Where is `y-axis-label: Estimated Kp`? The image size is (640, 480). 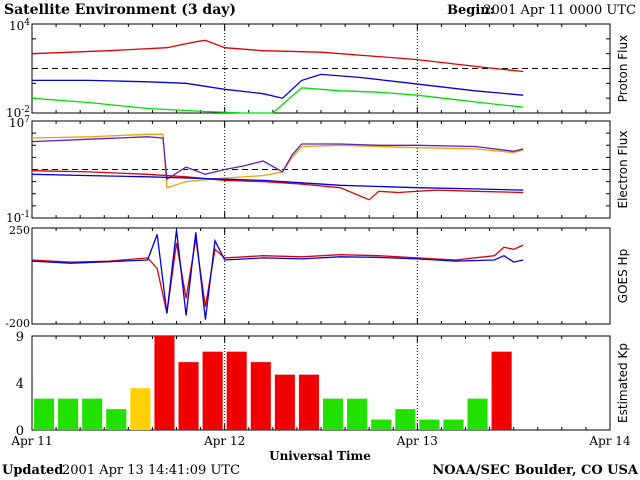
y-axis-label: Estimated Kp is located at coordinates (623, 383).